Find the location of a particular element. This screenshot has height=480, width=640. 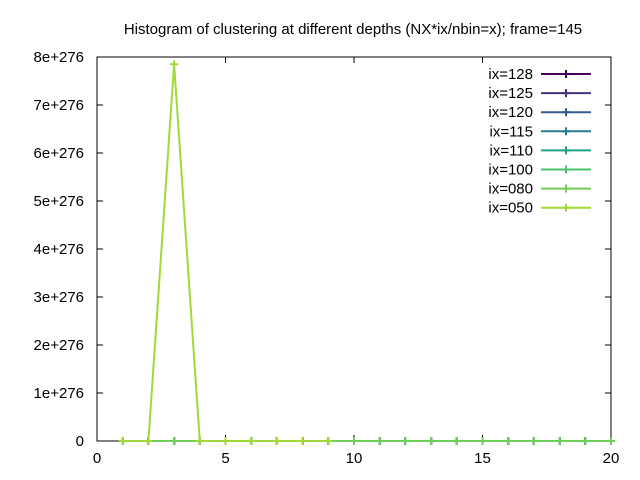

legend-entry: ix=120 is located at coordinates (539, 112).